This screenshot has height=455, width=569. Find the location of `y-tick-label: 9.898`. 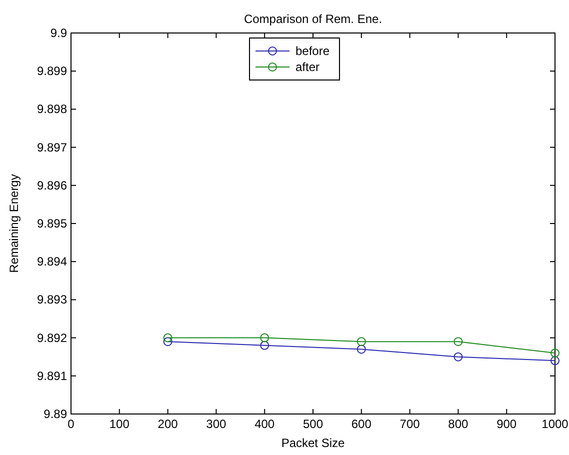

y-tick-label: 9.898 is located at coordinates (52, 109).